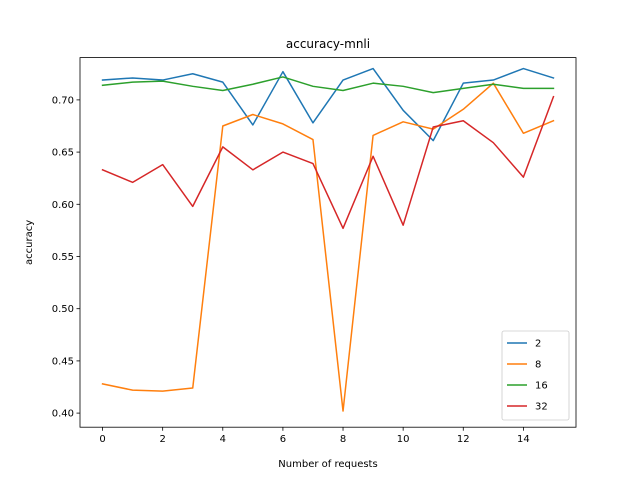 Image resolution: width=640 pixels, height=480 pixels. Describe the element at coordinates (541, 407) in the screenshot. I see `legend-label-32: 32` at that location.